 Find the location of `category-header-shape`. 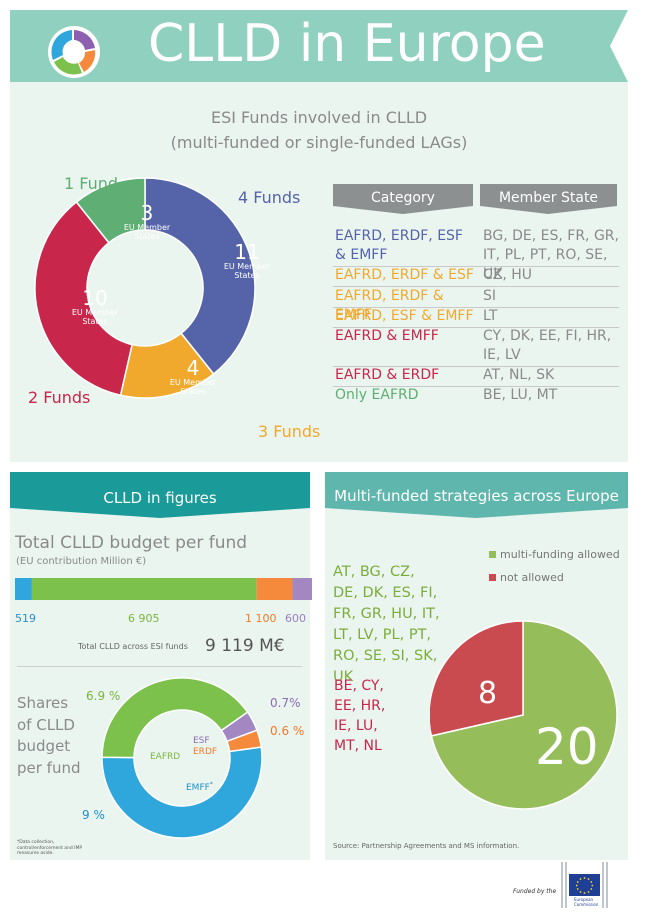

category-header-shape is located at coordinates (403, 199).